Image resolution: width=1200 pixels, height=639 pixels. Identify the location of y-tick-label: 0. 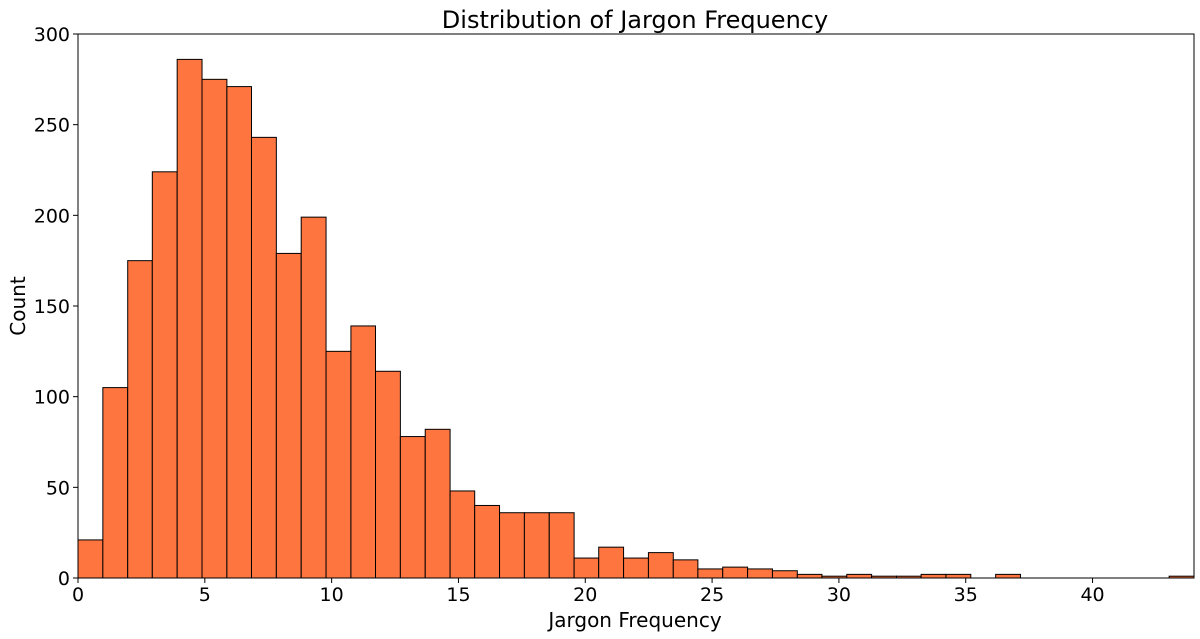
(64, 579).